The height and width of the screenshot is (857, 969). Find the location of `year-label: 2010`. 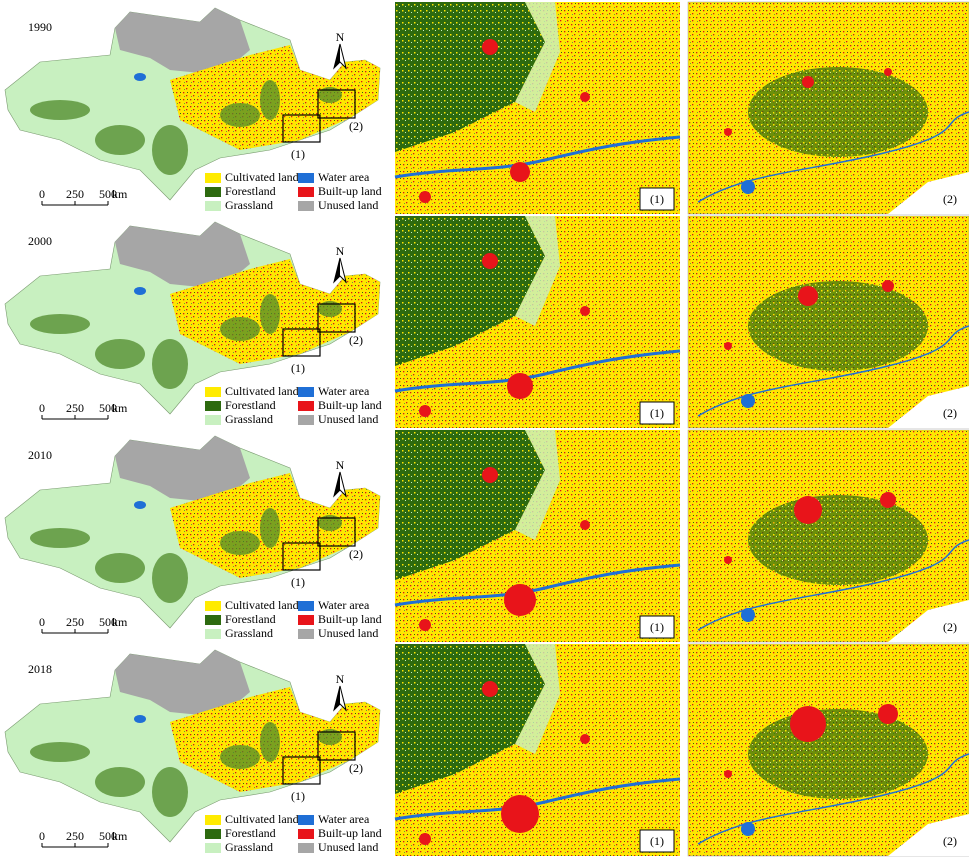

year-label: 2010 is located at coordinates (40, 455).